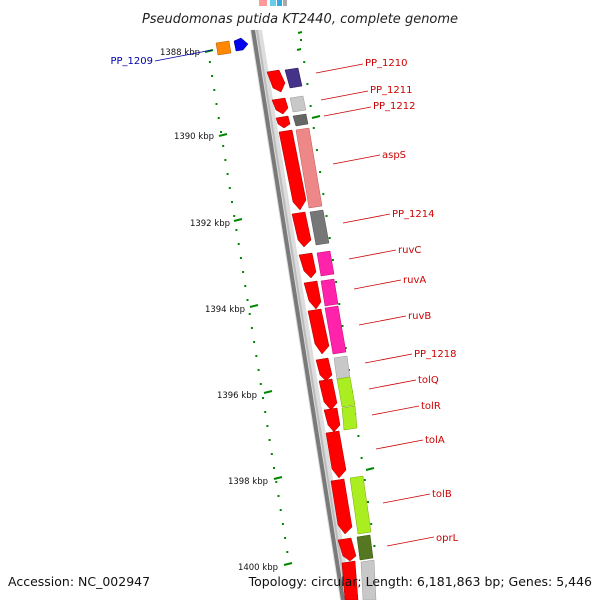  Describe the element at coordinates (180, 53) in the screenshot. I see `tick-label: 1388 kbp` at that location.